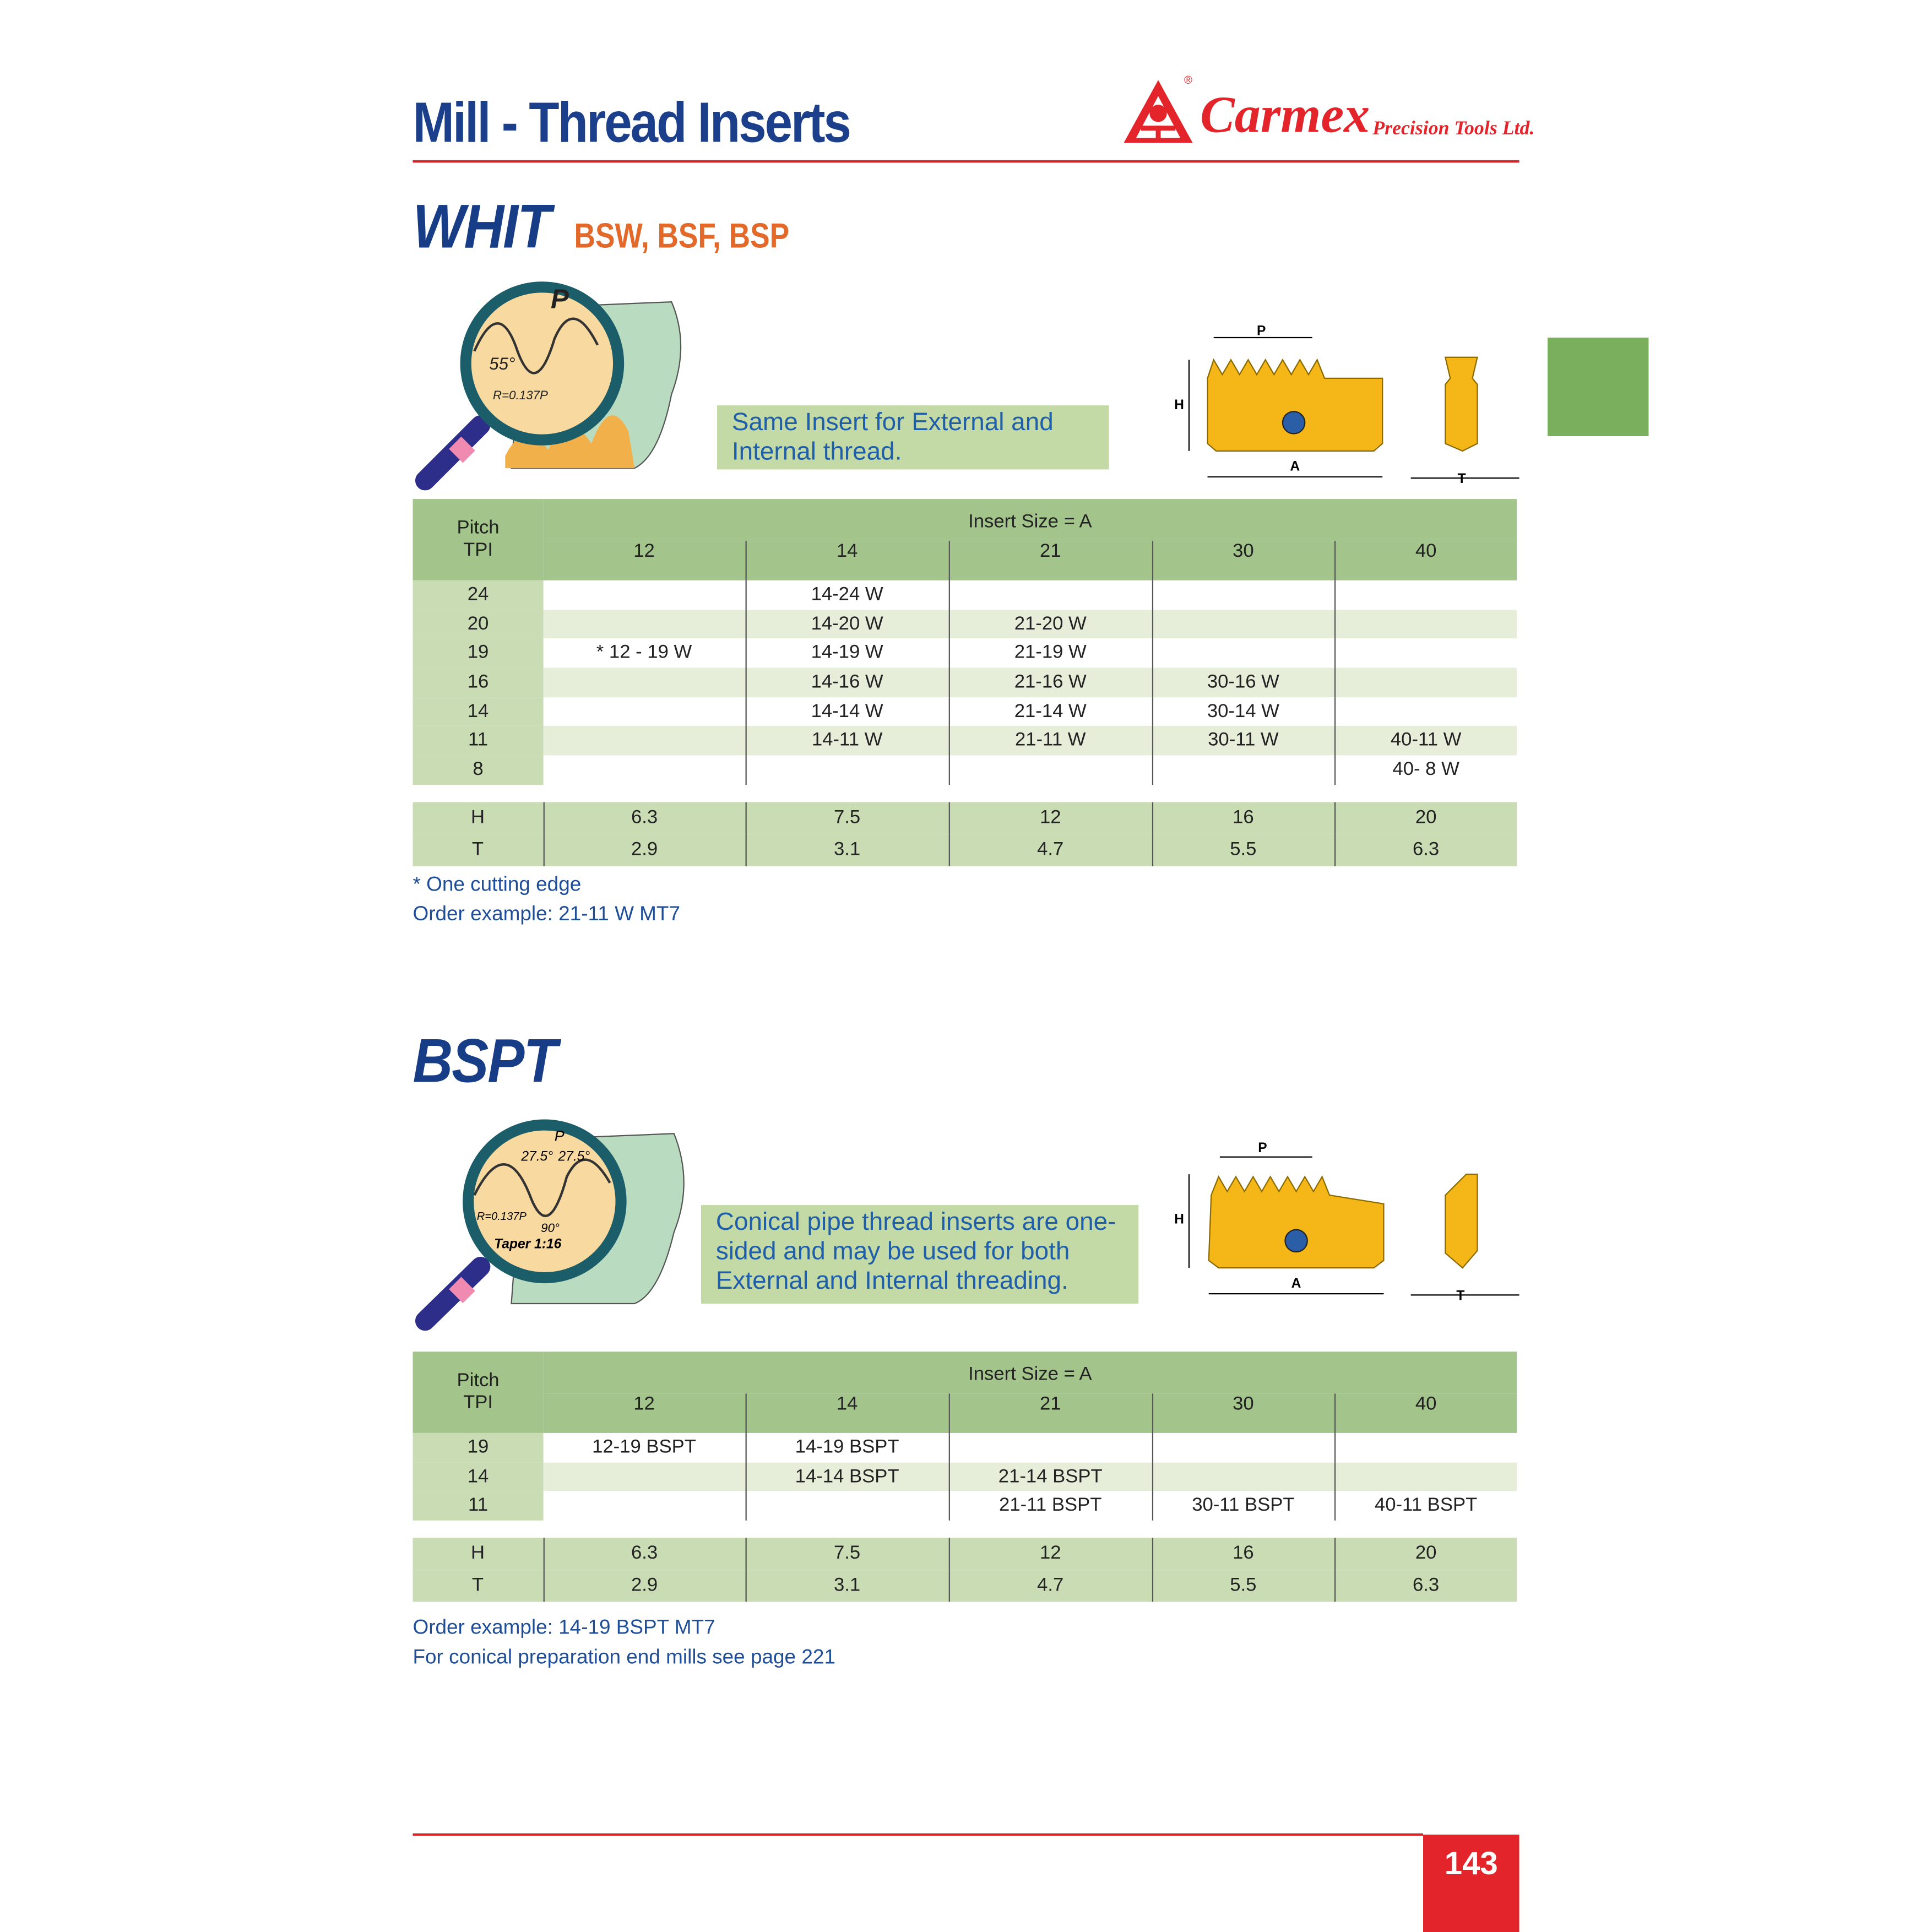  Describe the element at coordinates (478, 624) in the screenshot. I see `tpi-cell: 20` at that location.